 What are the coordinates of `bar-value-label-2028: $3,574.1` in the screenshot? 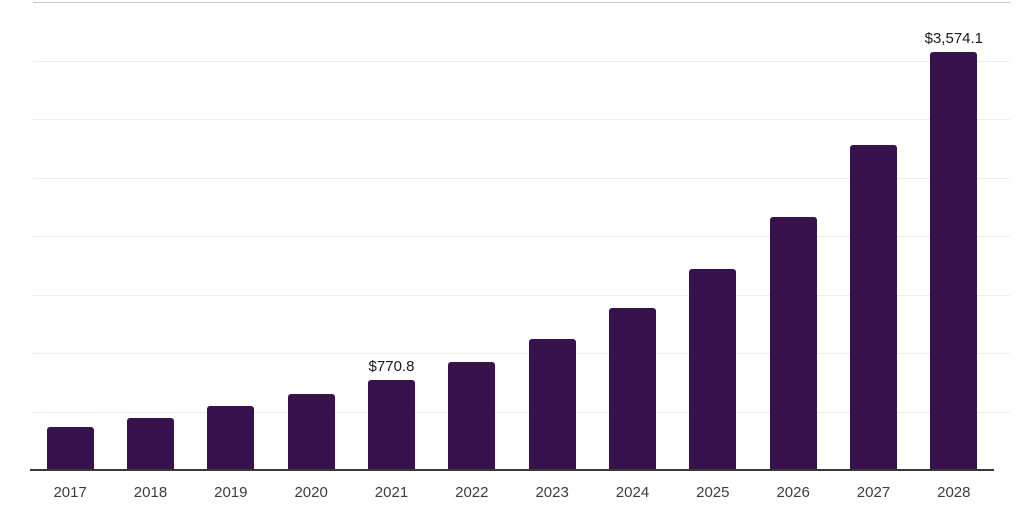 It's located at (954, 38).